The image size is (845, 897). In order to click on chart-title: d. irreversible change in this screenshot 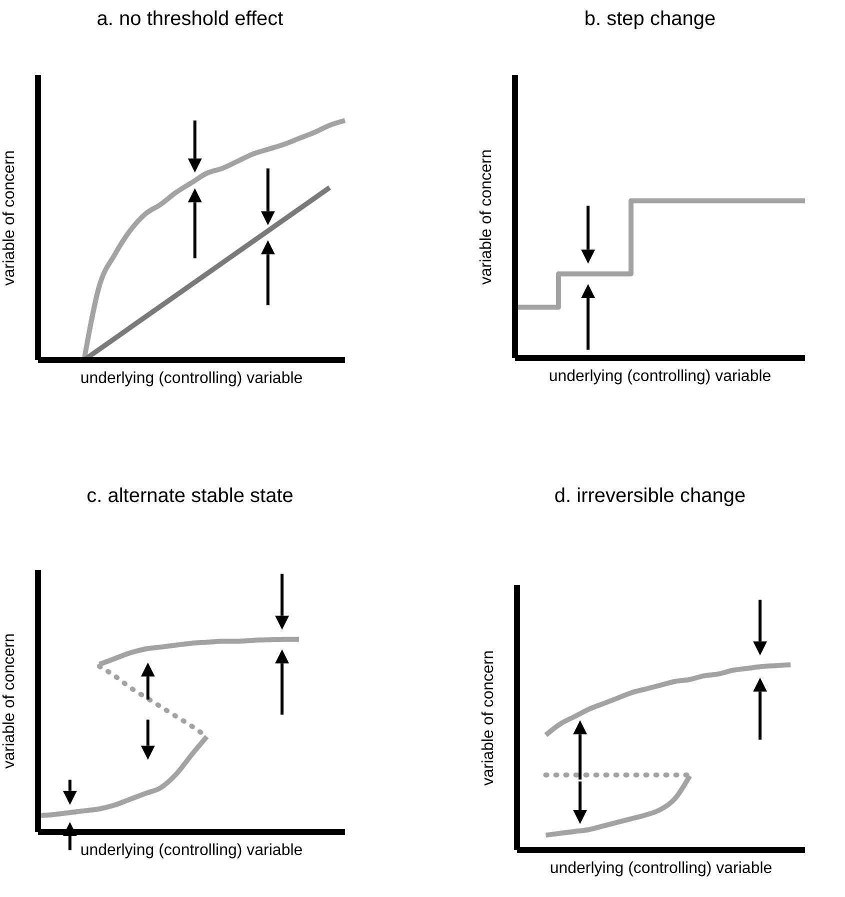, I will do `click(650, 496)`.